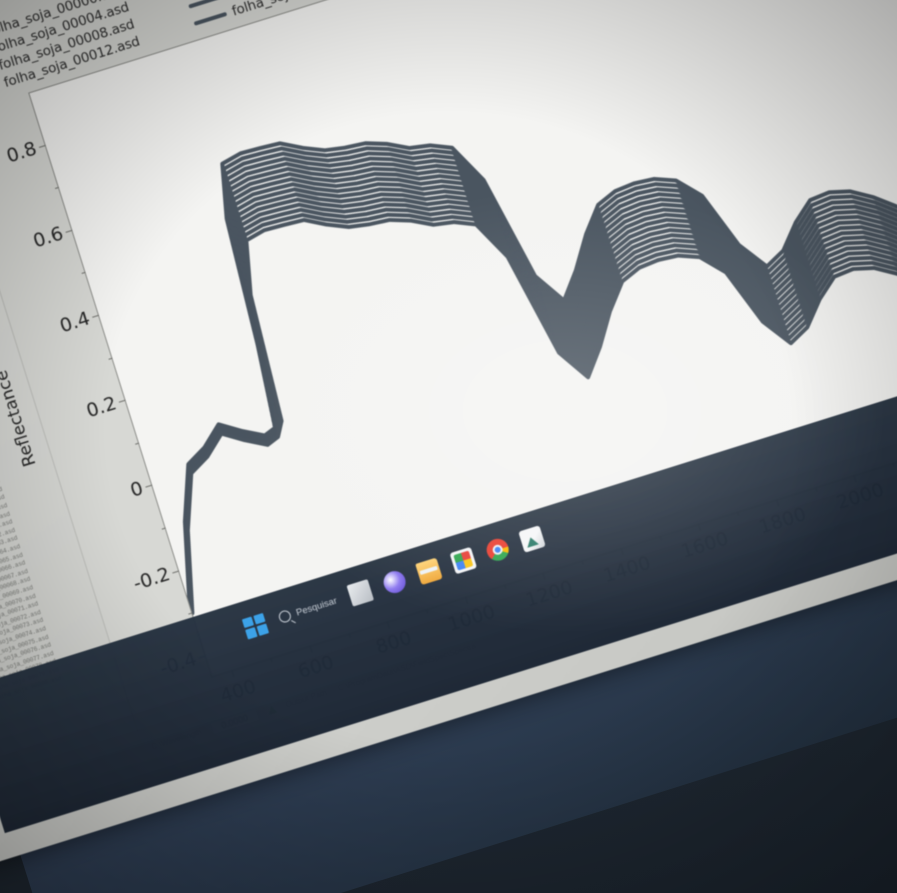 The width and height of the screenshot is (897, 893). What do you see at coordinates (498, 549) in the screenshot?
I see `google-chrome-icon` at bounding box center [498, 549].